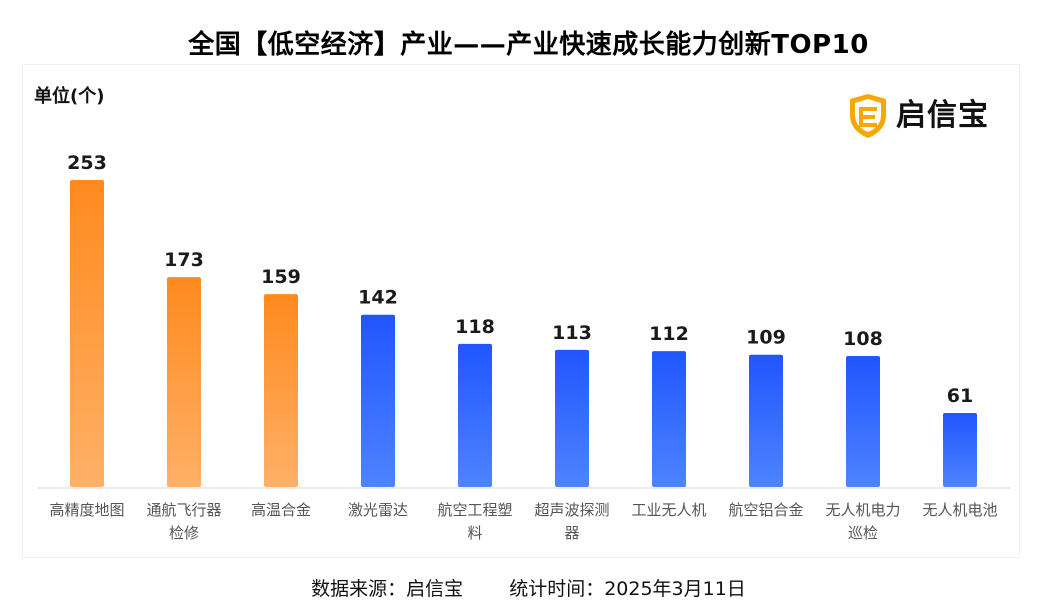 This screenshot has height=615, width=1057. What do you see at coordinates (571, 521) in the screenshot?
I see `category-label-5: 超声波探测器` at bounding box center [571, 521].